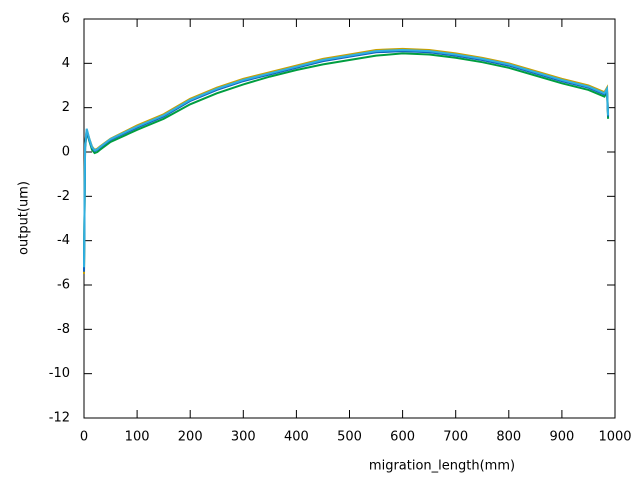  Describe the element at coordinates (66, 152) in the screenshot. I see `y-tick-label: 0` at that location.